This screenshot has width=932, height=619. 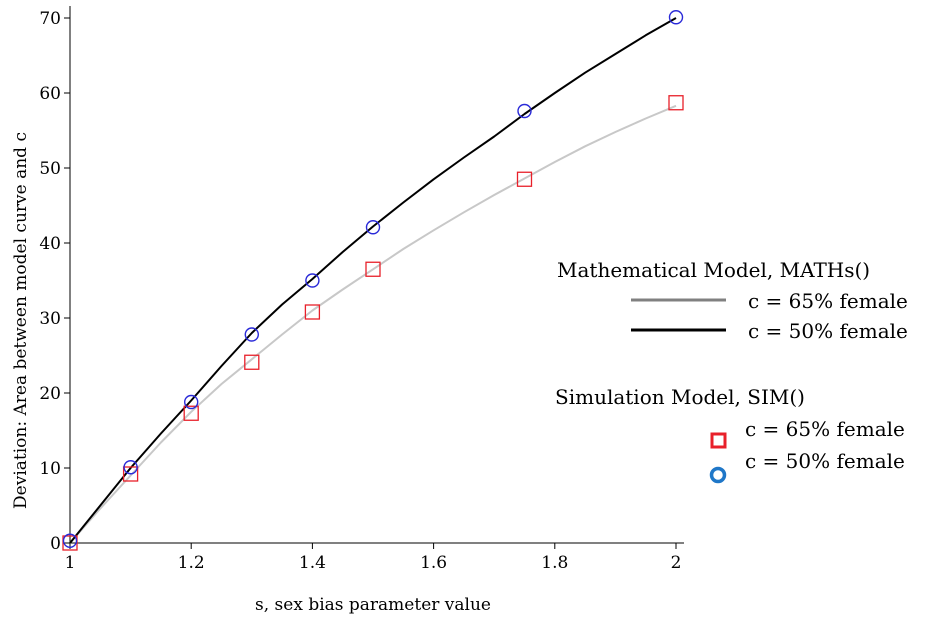 What do you see at coordinates (718, 475) in the screenshot?
I see `legend-circle-swatch` at bounding box center [718, 475].